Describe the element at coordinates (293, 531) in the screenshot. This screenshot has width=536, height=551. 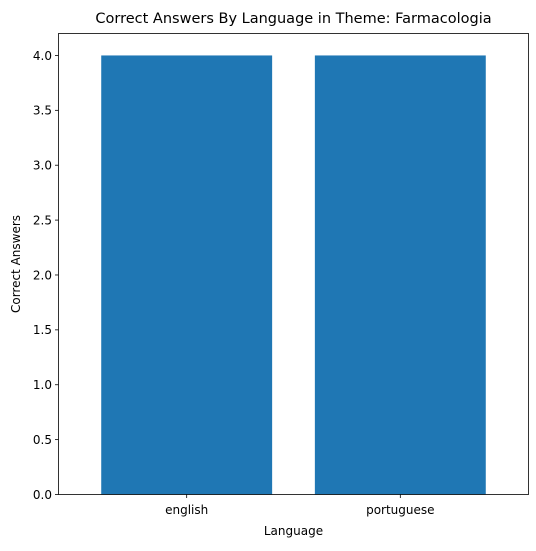
I see `x-axis-label: Language` at that location.